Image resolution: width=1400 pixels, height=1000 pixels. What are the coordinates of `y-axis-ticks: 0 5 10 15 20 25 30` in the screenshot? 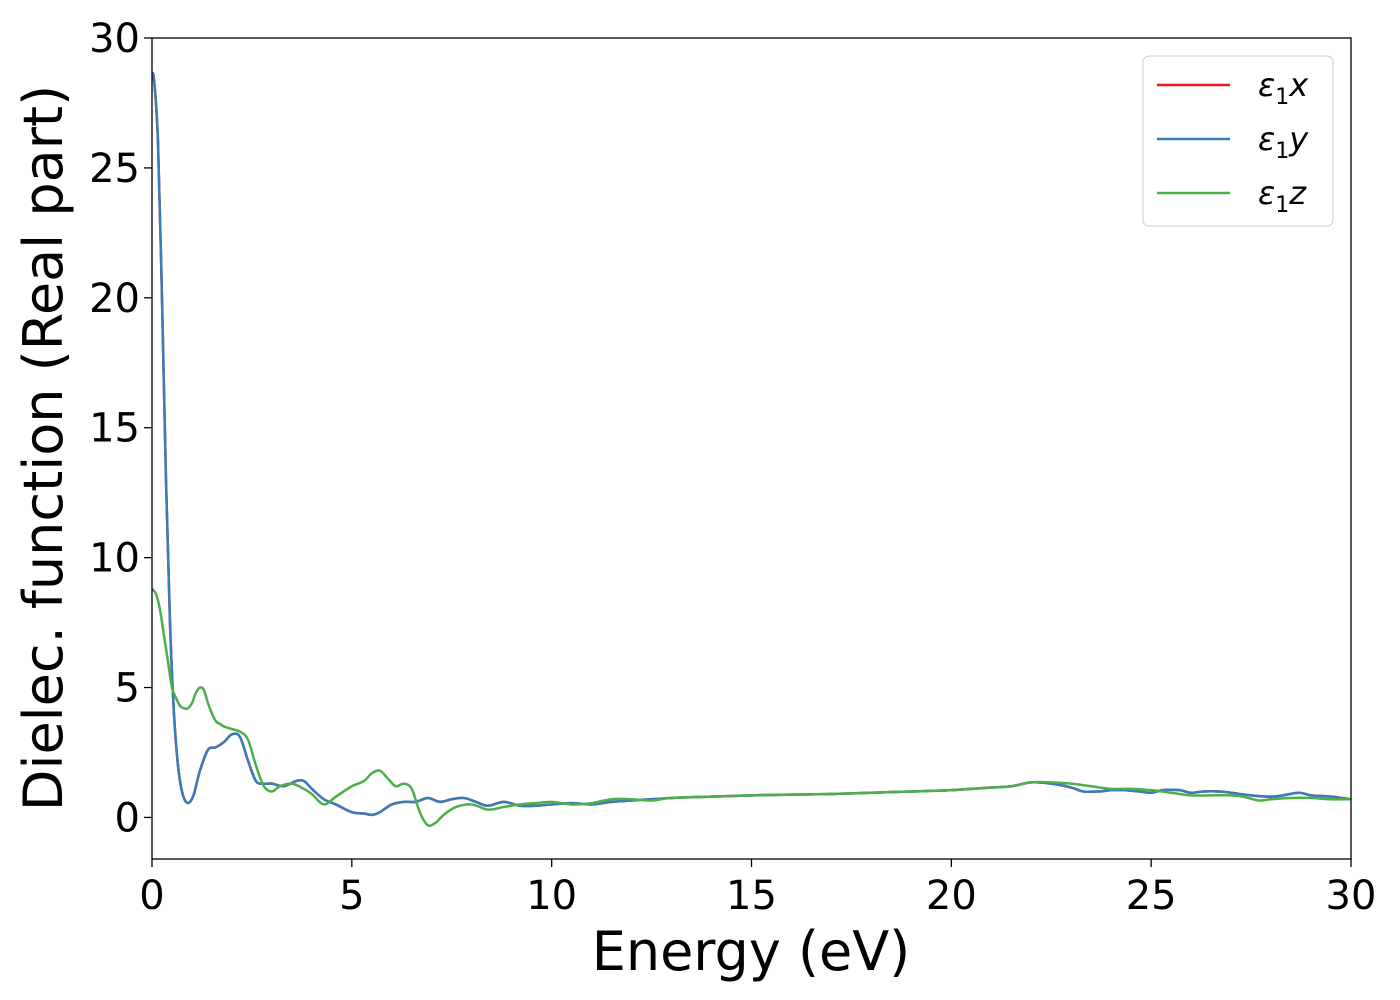 It's located at (120, 428).